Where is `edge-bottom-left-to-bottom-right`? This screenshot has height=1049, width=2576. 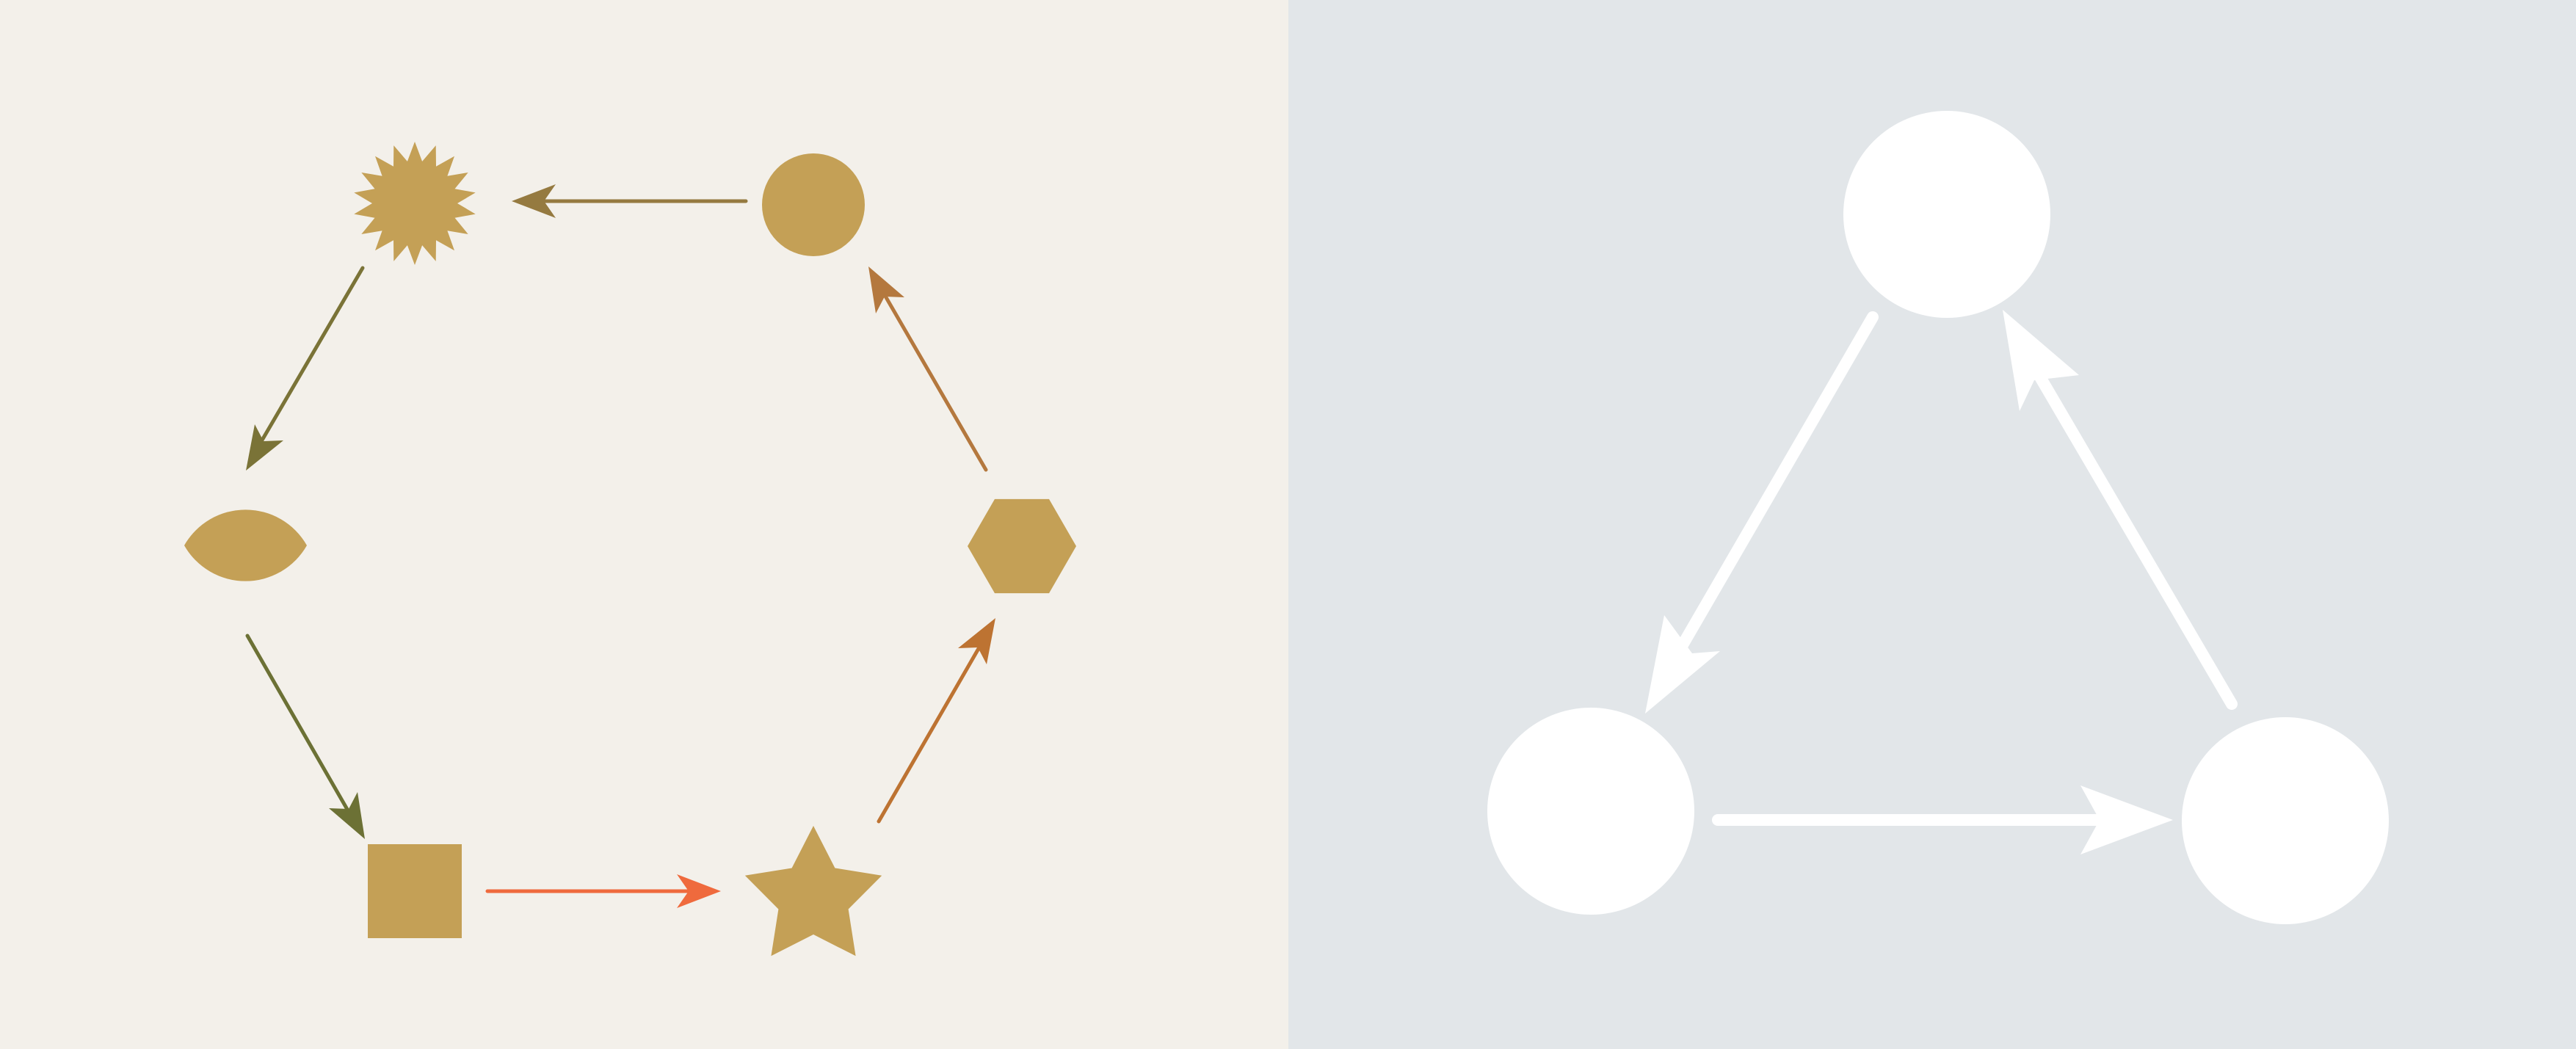
edge-bottom-left-to-bottom-right is located at coordinates (1943, 820).